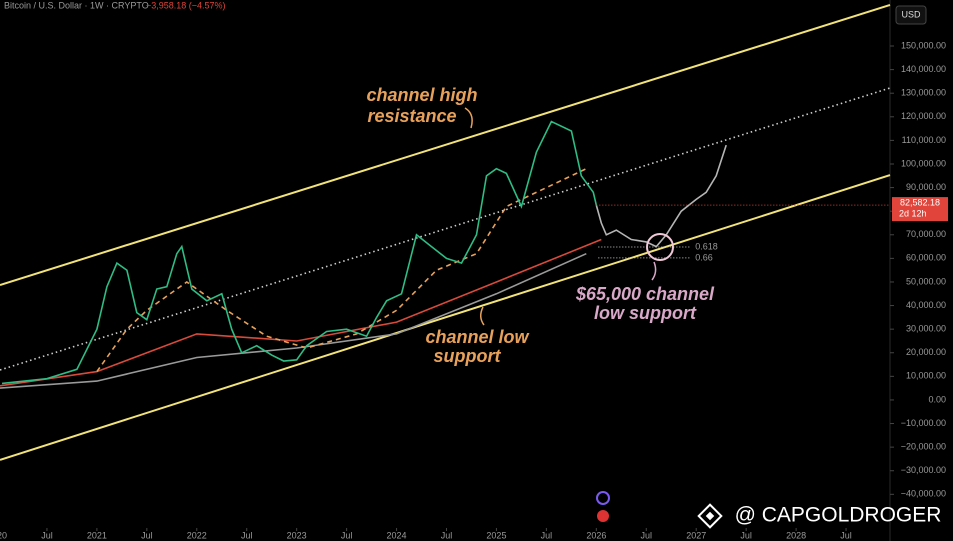 The height and width of the screenshot is (541, 953). I want to click on annotation: resistance, so click(411, 116).